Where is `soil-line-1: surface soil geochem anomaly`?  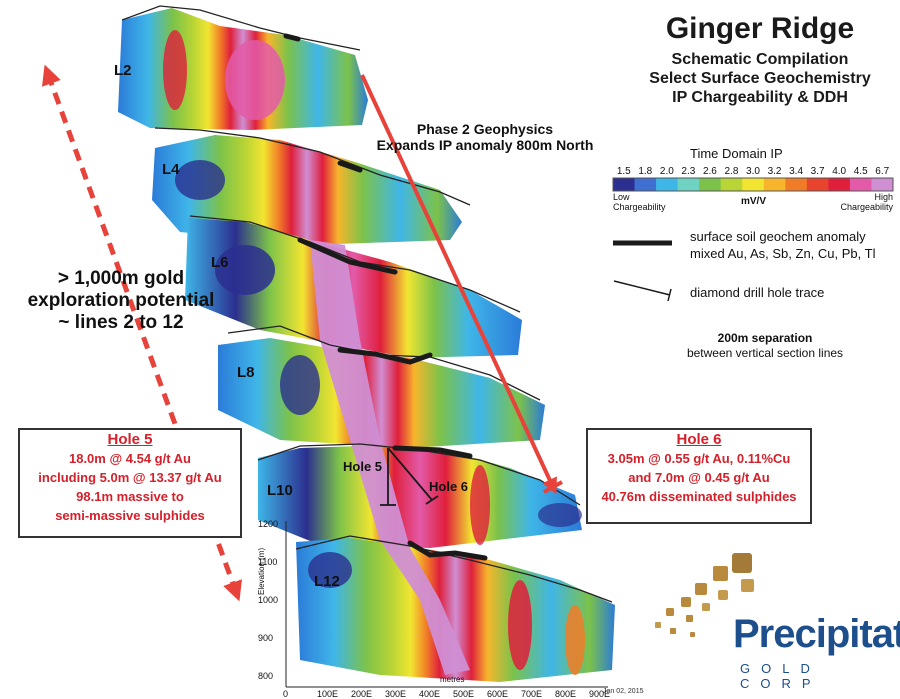
soil-line-1: surface soil geochem anomaly is located at coordinates (778, 236).